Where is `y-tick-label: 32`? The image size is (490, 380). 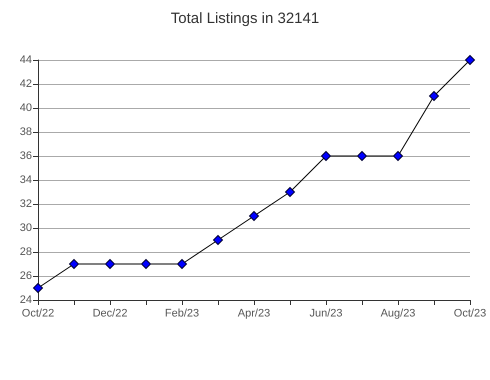 y-tick-label: 32 is located at coordinates (26, 204).